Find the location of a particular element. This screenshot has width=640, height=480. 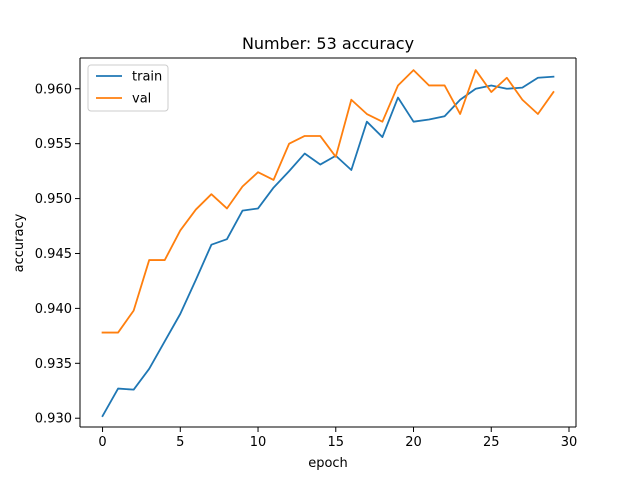

y-axis-label: accuracy is located at coordinates (19, 242).